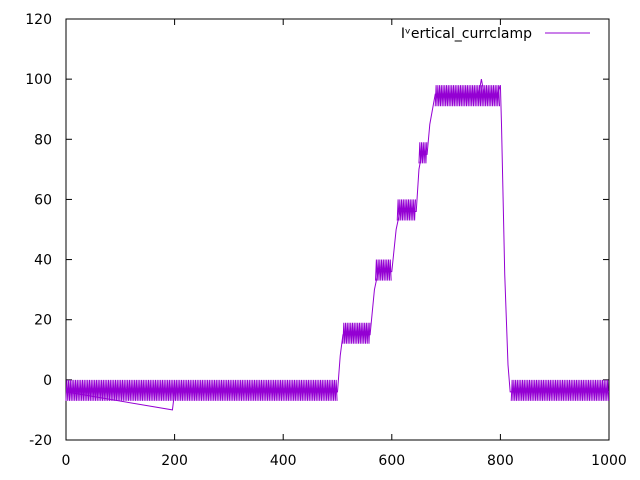 The width and height of the screenshot is (640, 480). I want to click on y-tick-label: -20, so click(40, 441).